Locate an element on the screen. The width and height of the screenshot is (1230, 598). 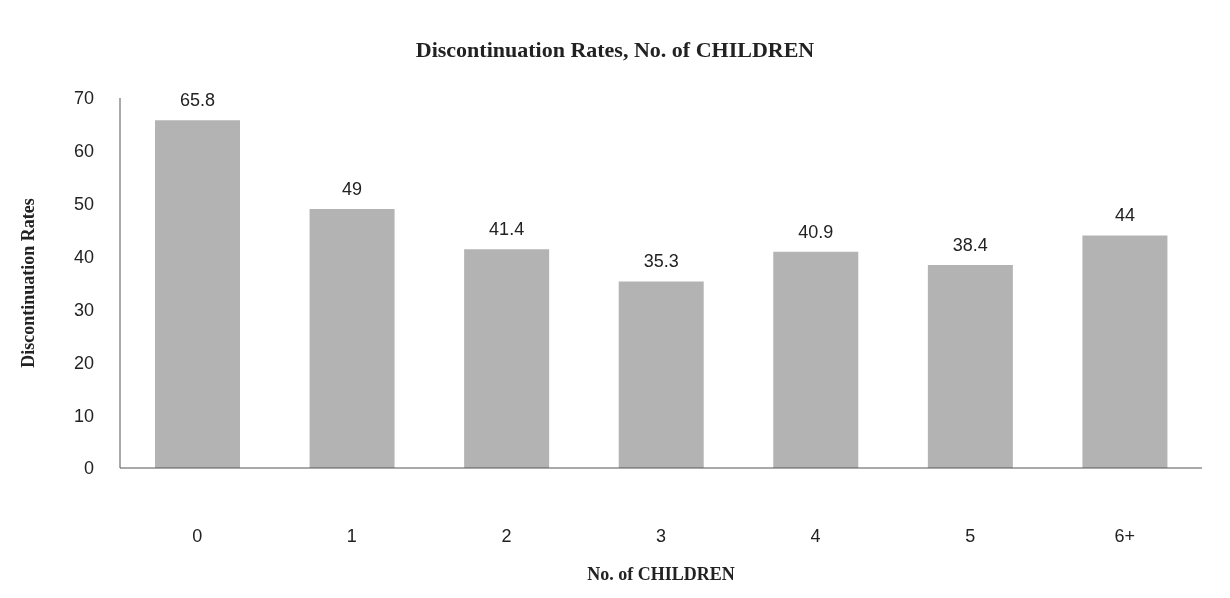
data-label: 49 is located at coordinates (352, 189).